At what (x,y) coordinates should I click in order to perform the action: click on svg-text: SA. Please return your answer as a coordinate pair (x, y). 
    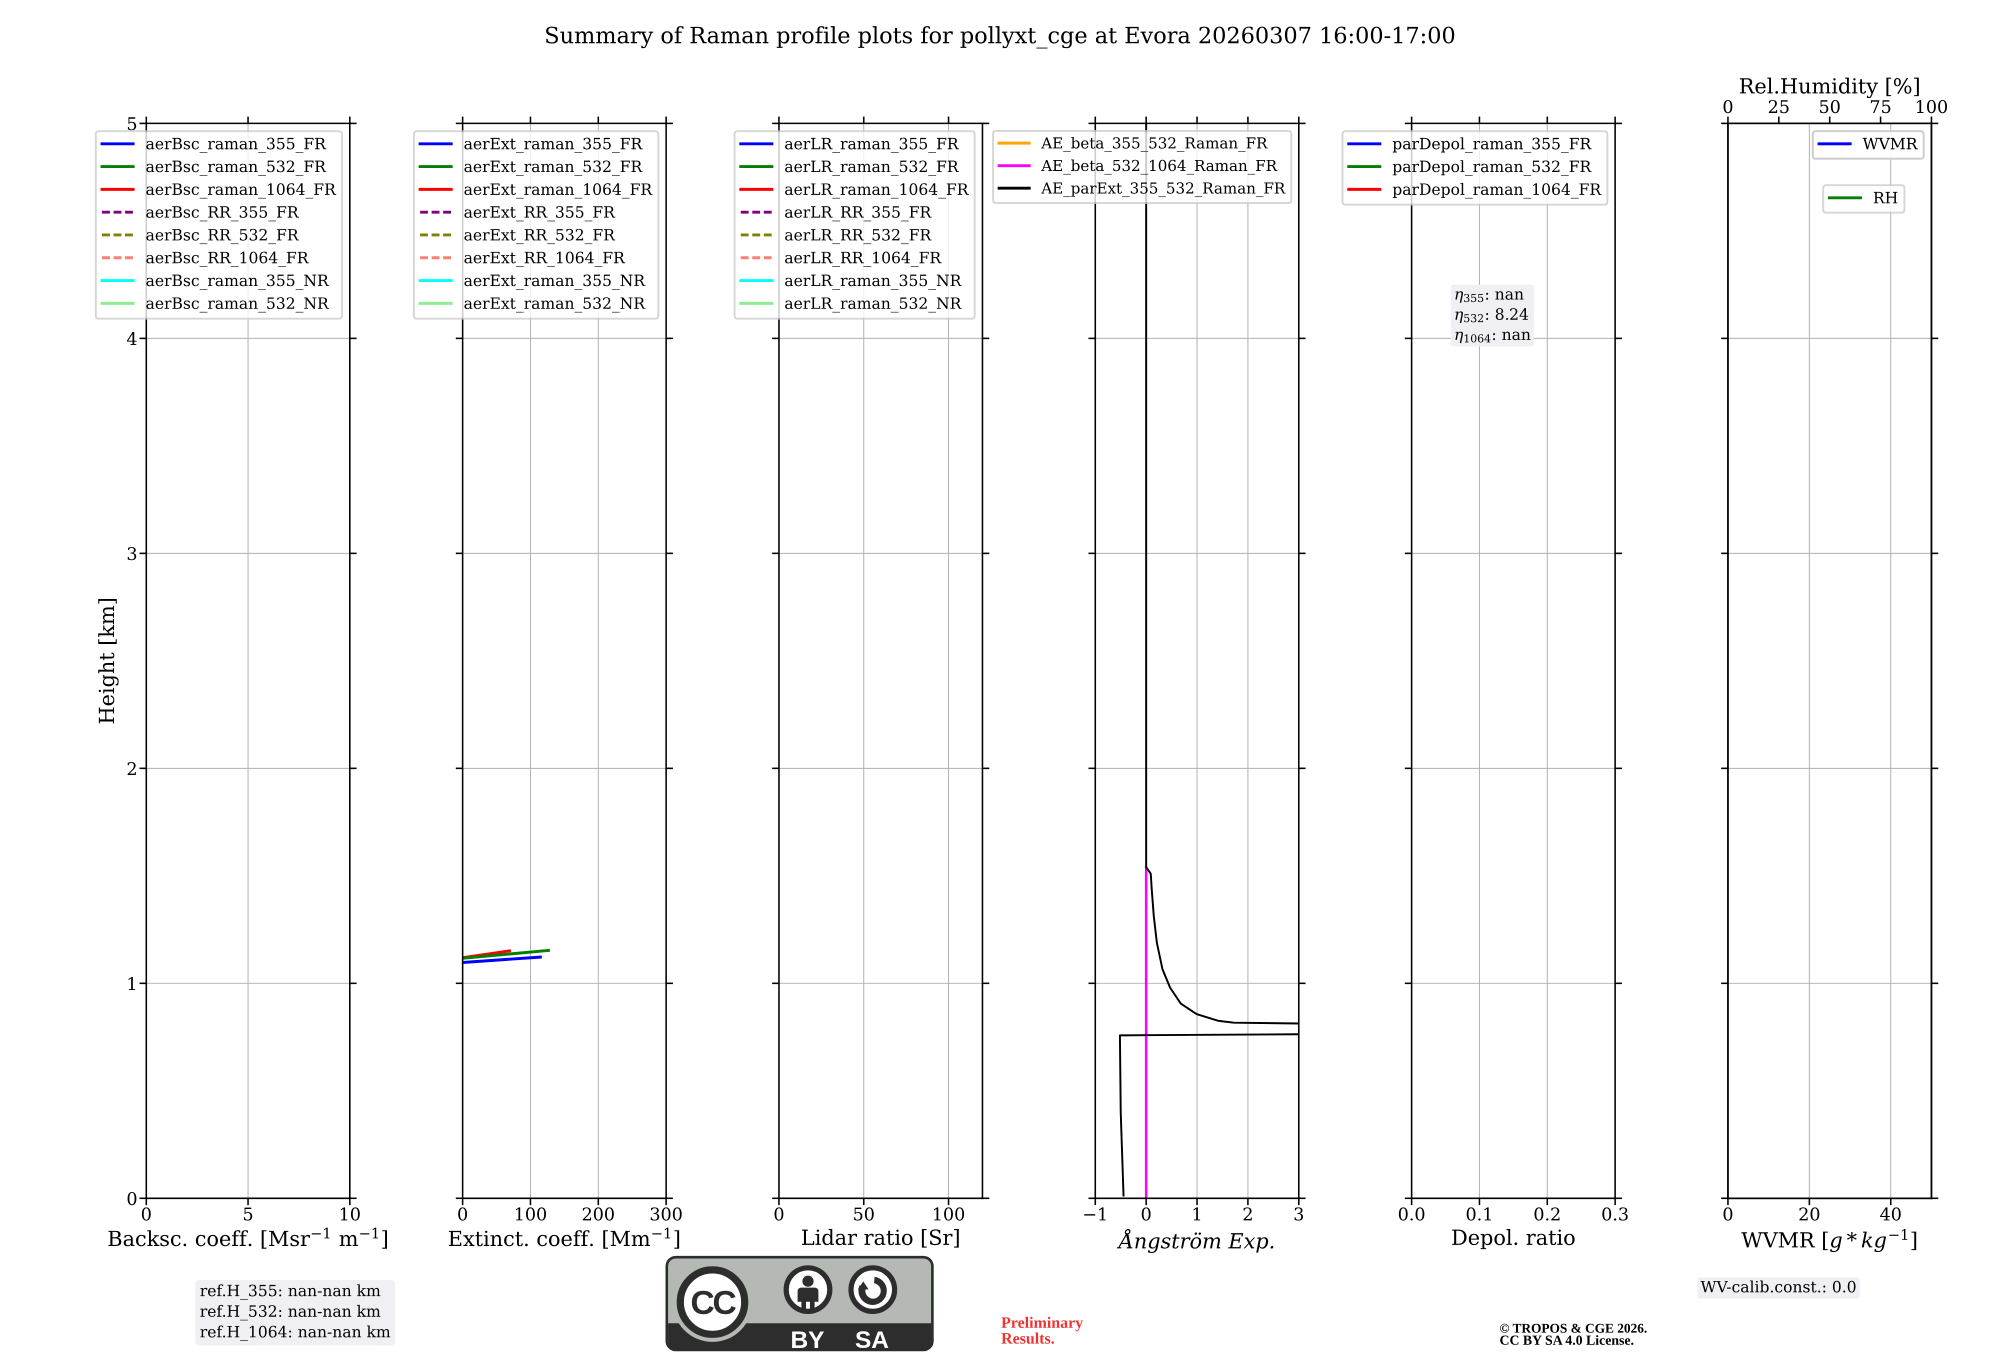
    Looking at the image, I should click on (872, 1340).